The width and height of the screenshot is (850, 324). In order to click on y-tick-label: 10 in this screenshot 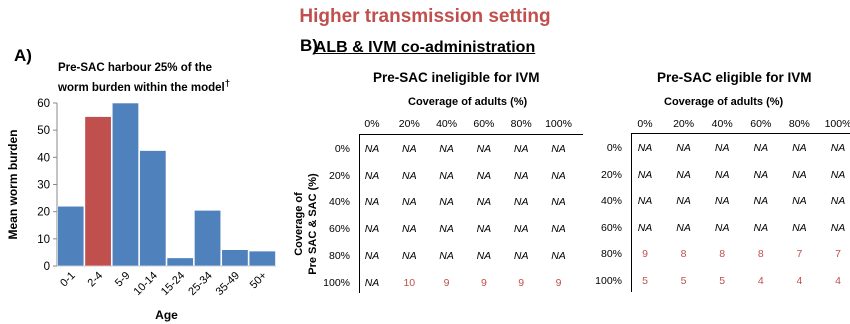, I will do `click(43, 240)`.